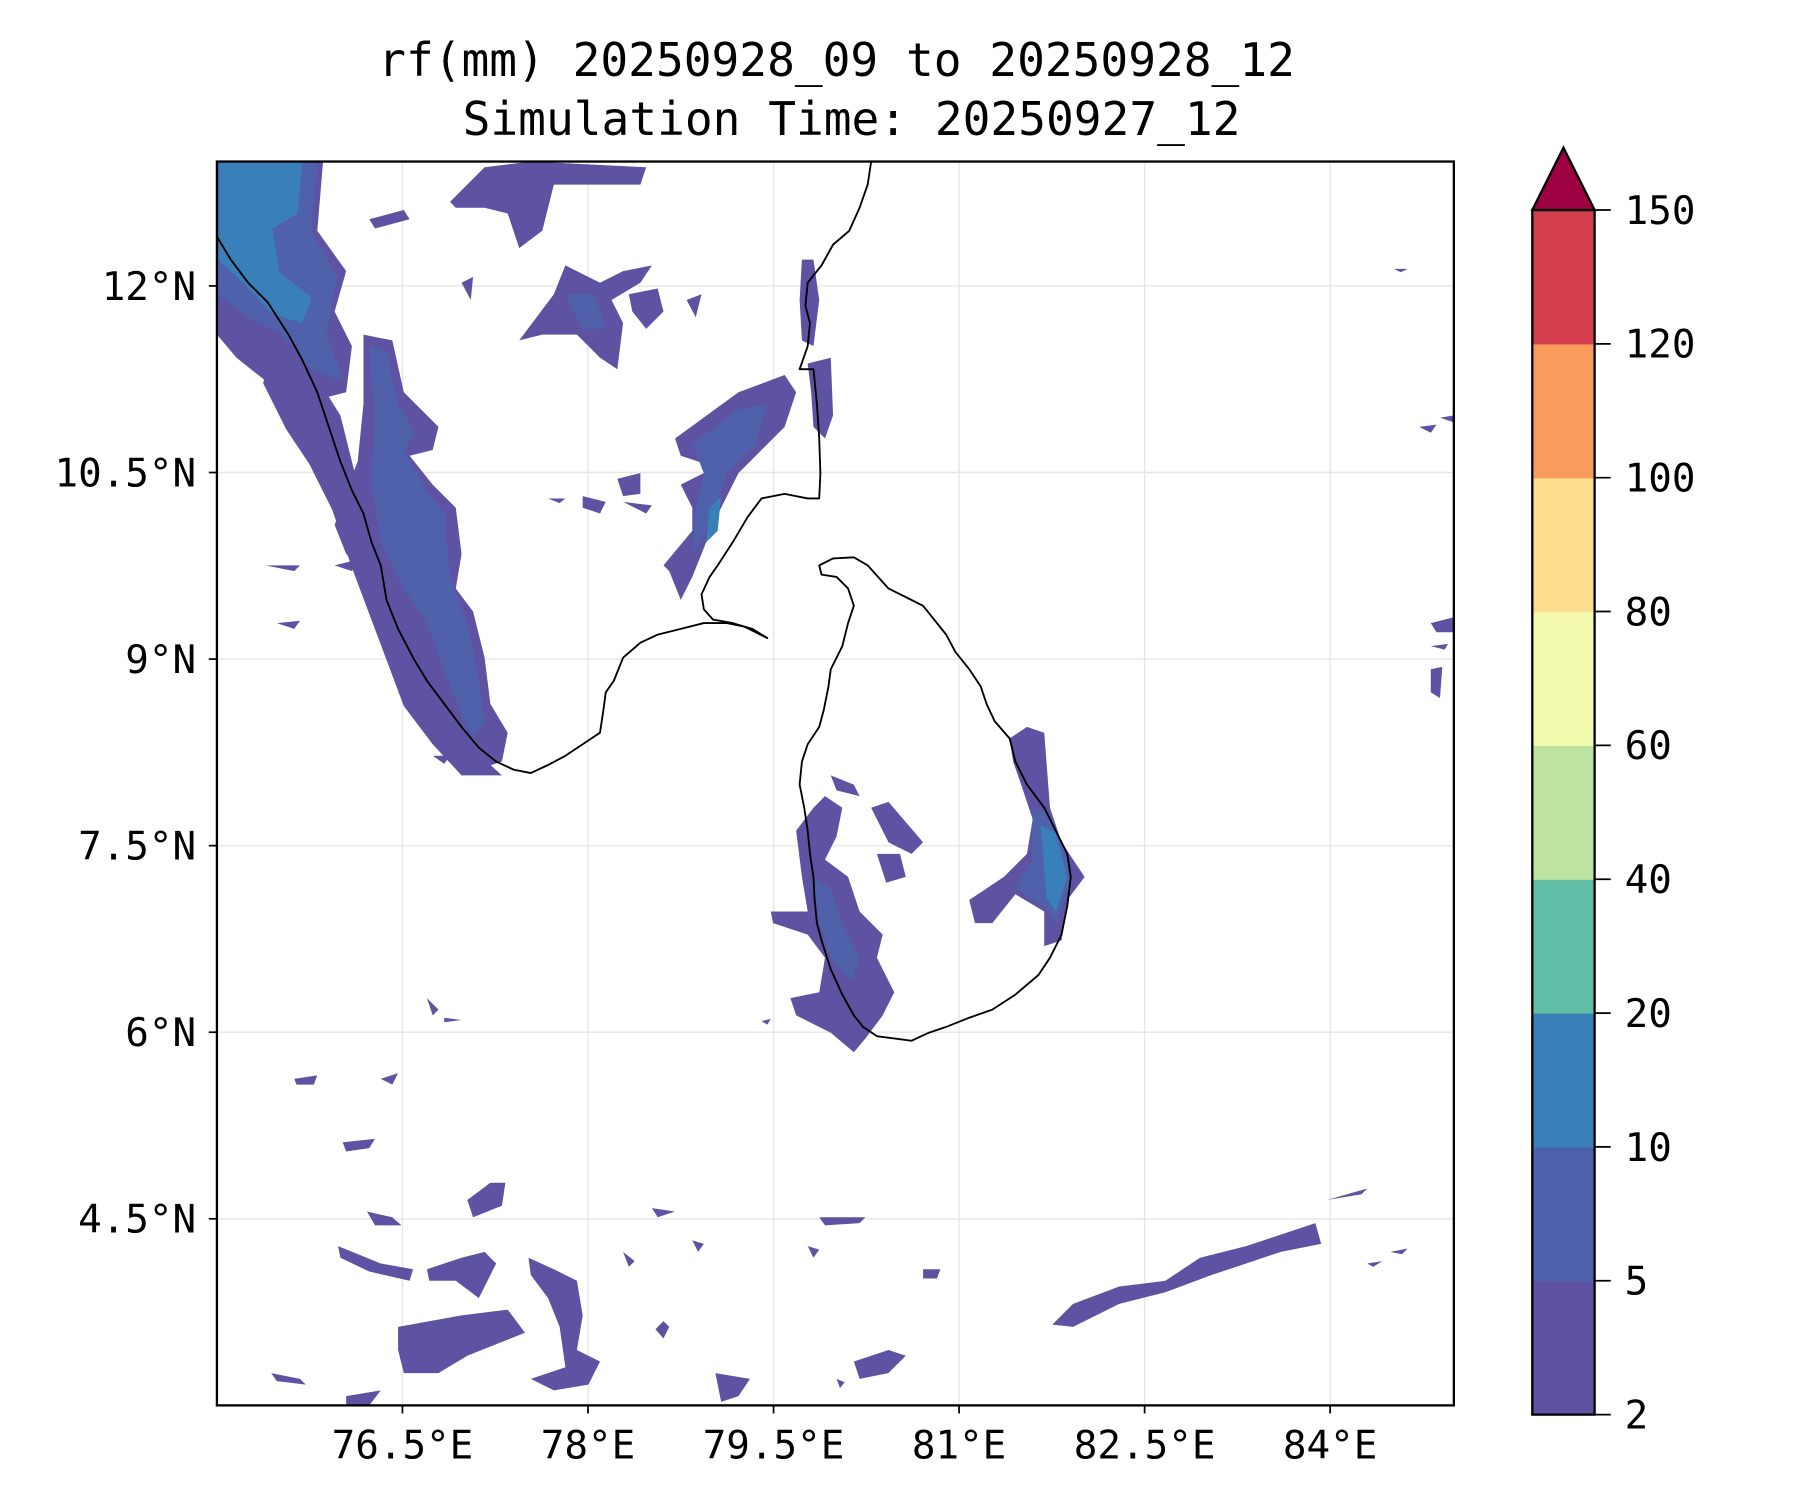 The image size is (1800, 1500). I want to click on colorbar-tick-label: 20, so click(1648, 1014).